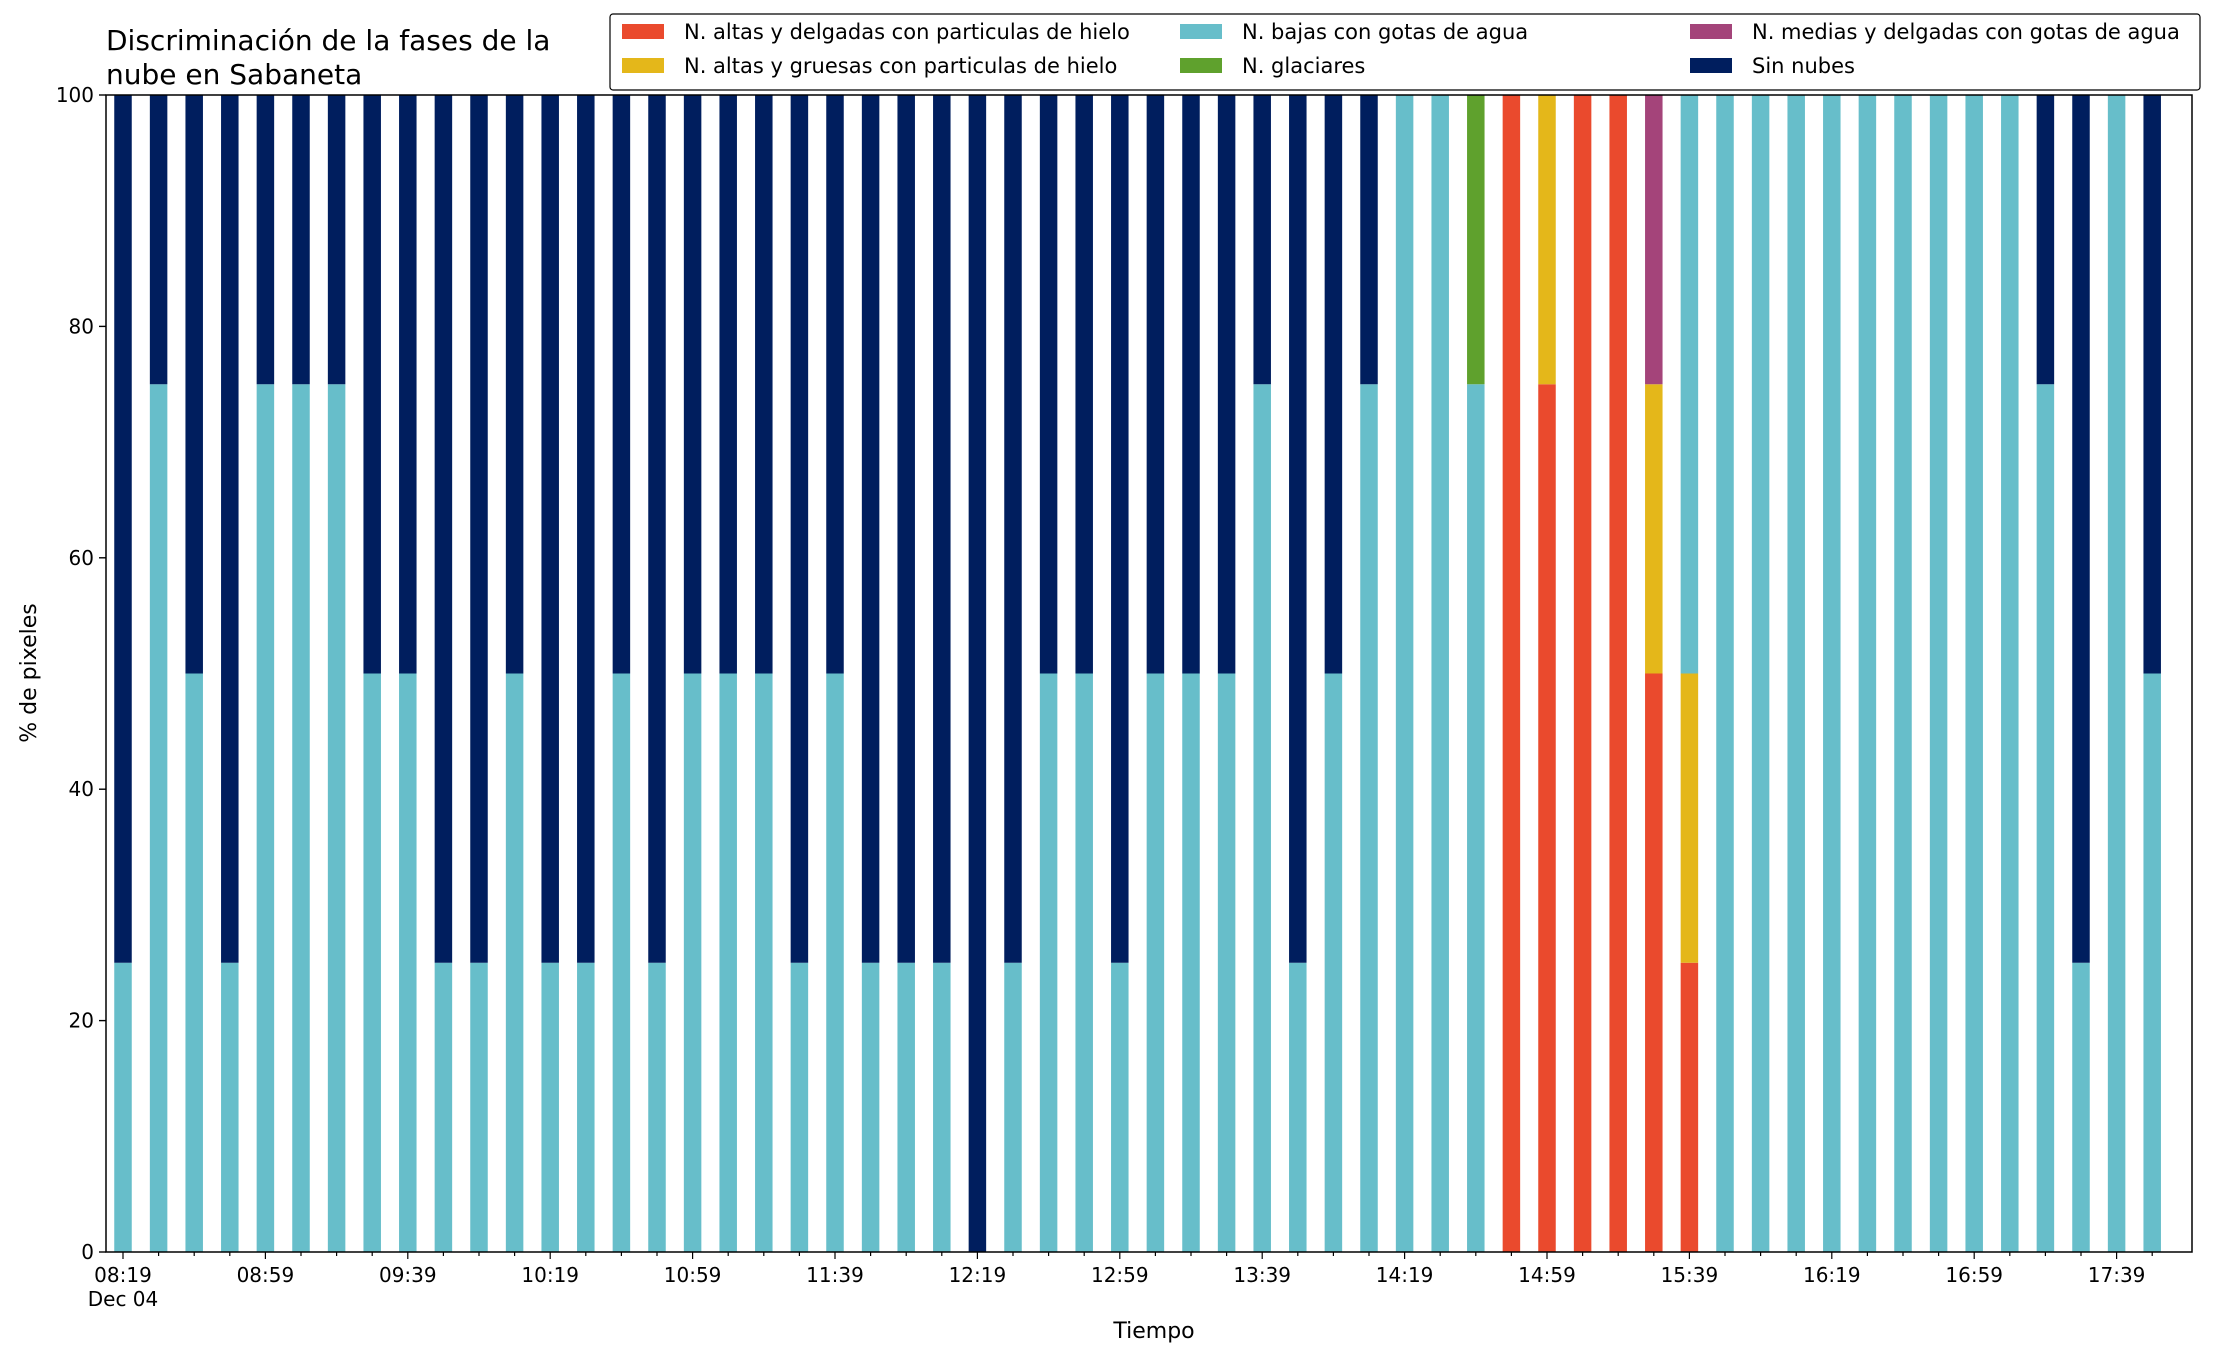 This screenshot has height=1355, width=2216. I want to click on y-tick-label: 0, so click(87, 1252).